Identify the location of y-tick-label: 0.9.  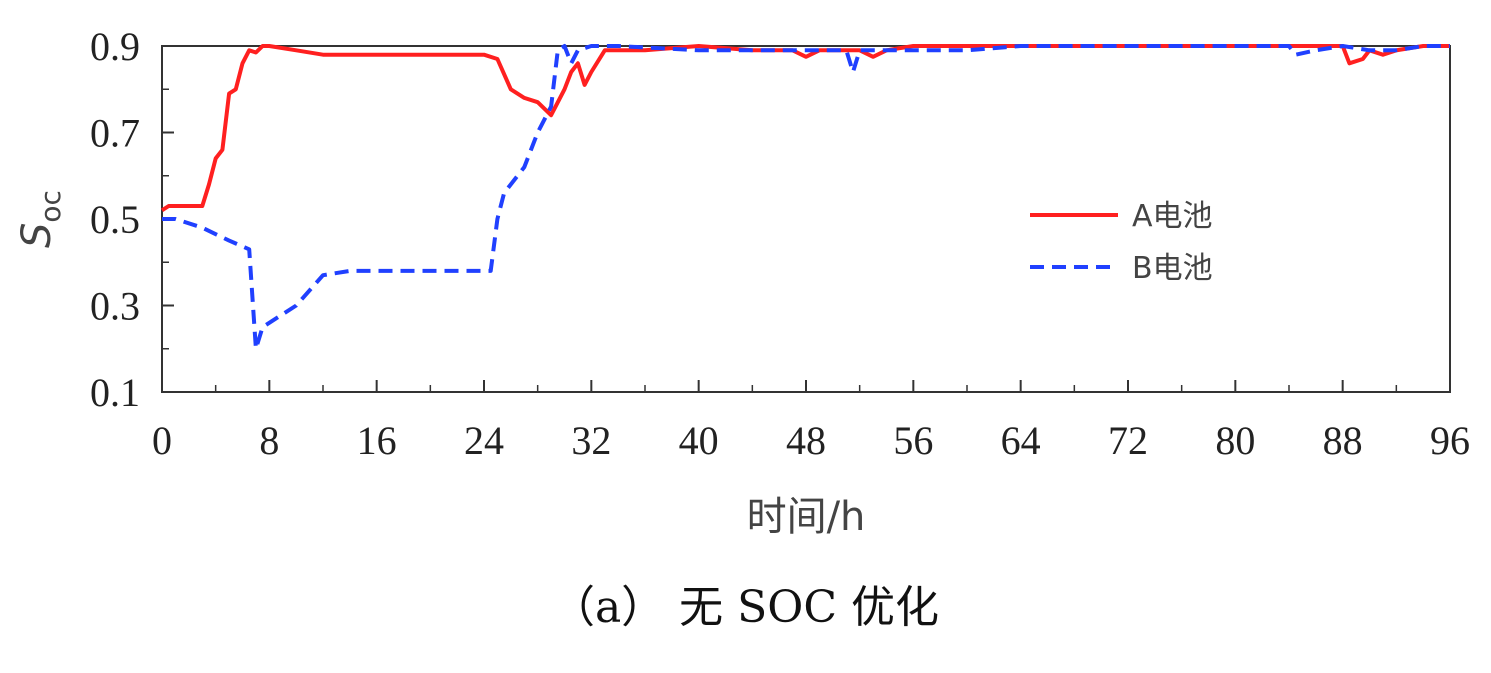
(115, 46).